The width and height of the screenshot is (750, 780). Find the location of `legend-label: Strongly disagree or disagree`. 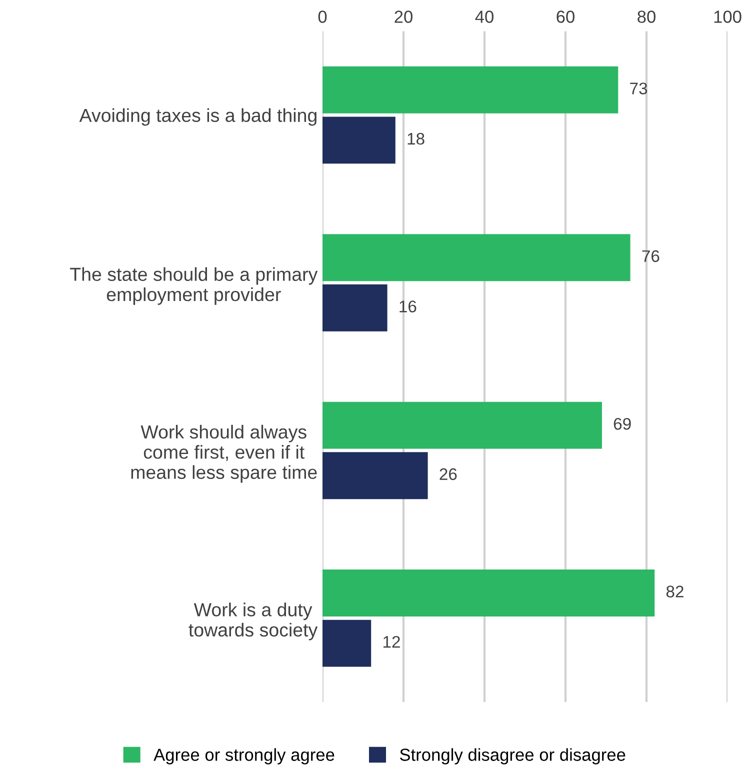

legend-label: Strongly disagree or disagree is located at coordinates (513, 756).